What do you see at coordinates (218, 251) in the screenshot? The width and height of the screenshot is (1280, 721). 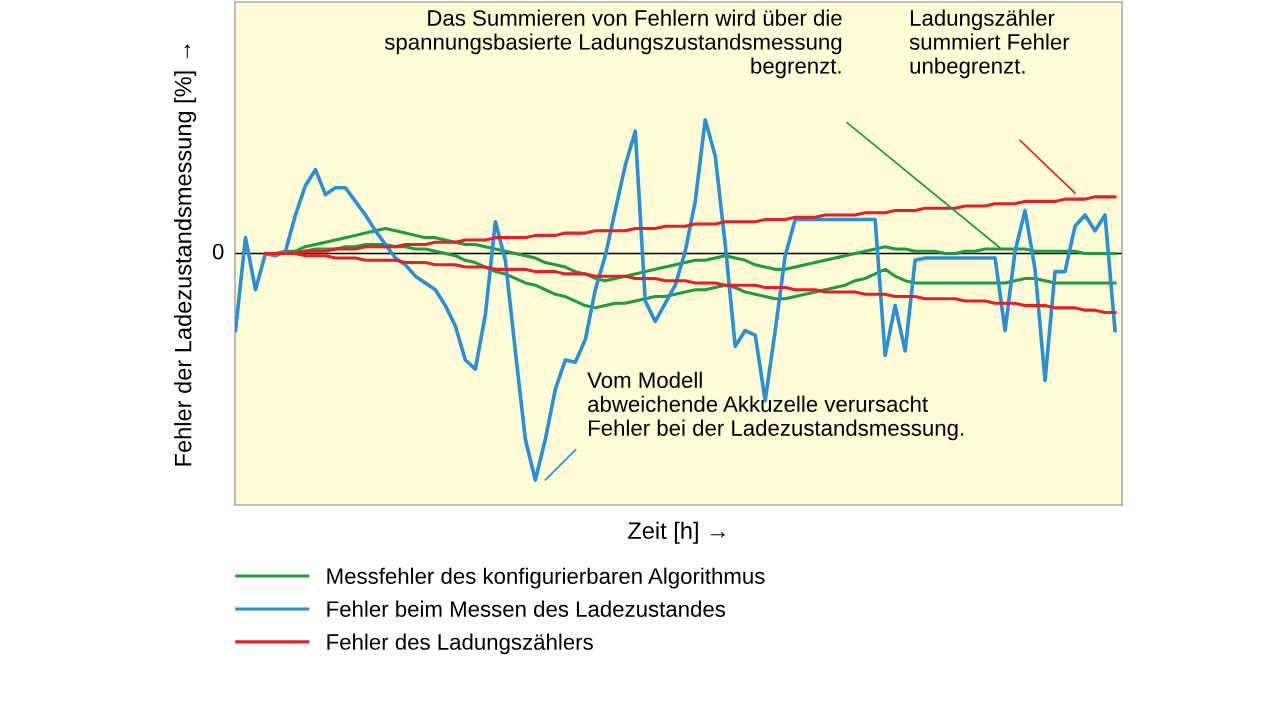 I see `ref-line-label: 0` at bounding box center [218, 251].